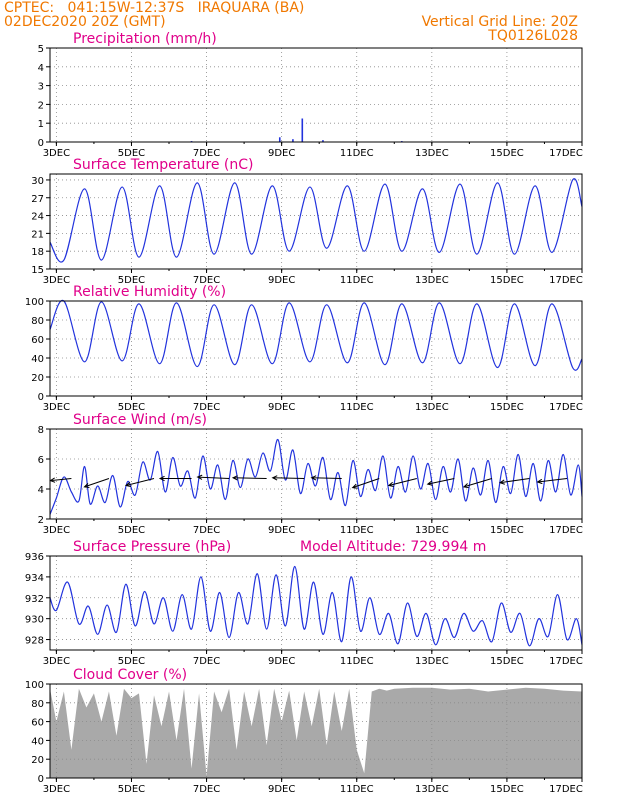 This screenshot has width=618, height=800. I want to click on series-line-press, so click(316, 606).